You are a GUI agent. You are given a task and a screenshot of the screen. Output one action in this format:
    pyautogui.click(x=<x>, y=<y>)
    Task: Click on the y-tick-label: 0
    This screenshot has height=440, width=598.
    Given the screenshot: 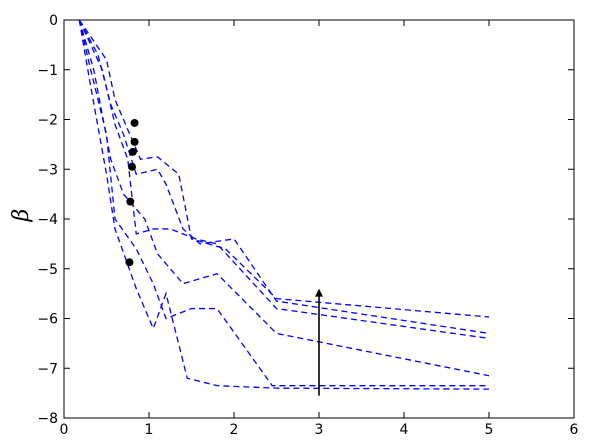 What is the action you would take?
    pyautogui.click(x=53, y=21)
    